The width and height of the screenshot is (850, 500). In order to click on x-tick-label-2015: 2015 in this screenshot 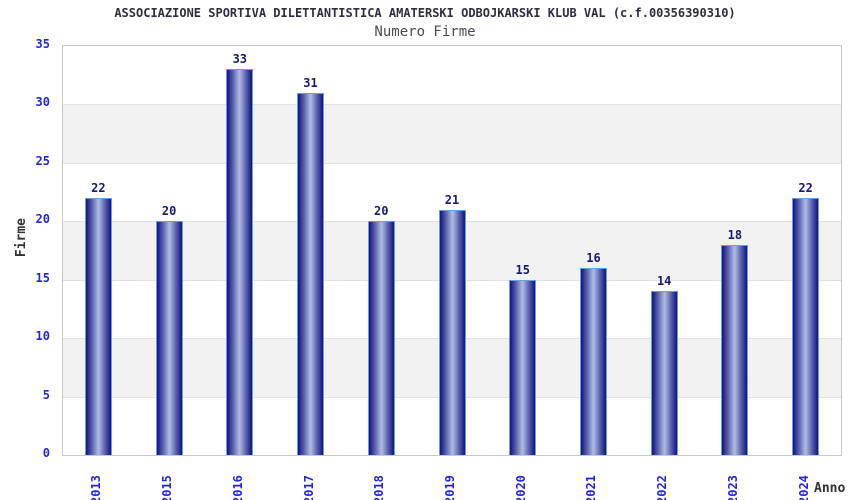, I will do `click(167, 487)`.